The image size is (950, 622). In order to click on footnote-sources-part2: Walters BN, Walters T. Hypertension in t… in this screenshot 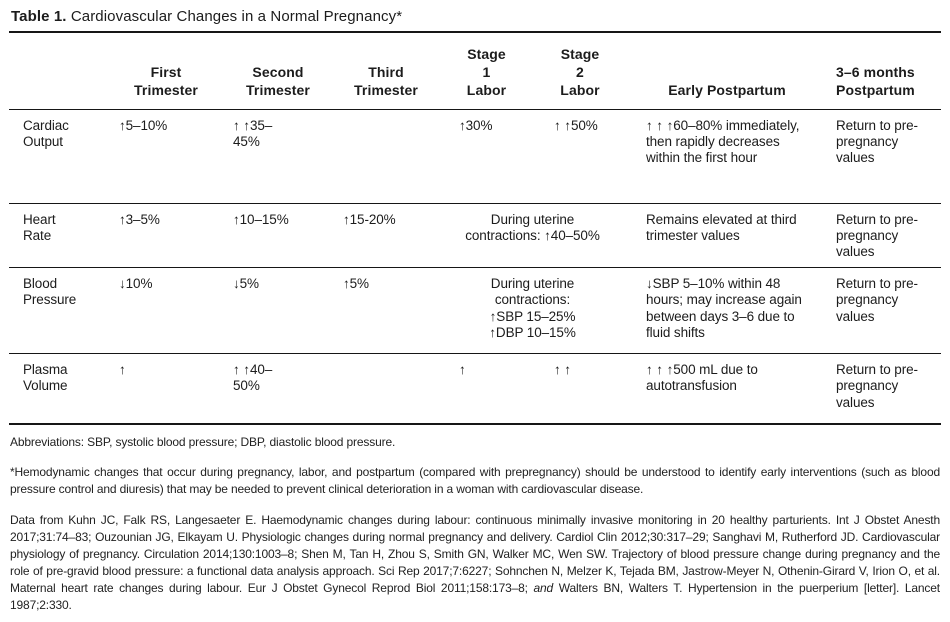, I will do `click(475, 596)`.